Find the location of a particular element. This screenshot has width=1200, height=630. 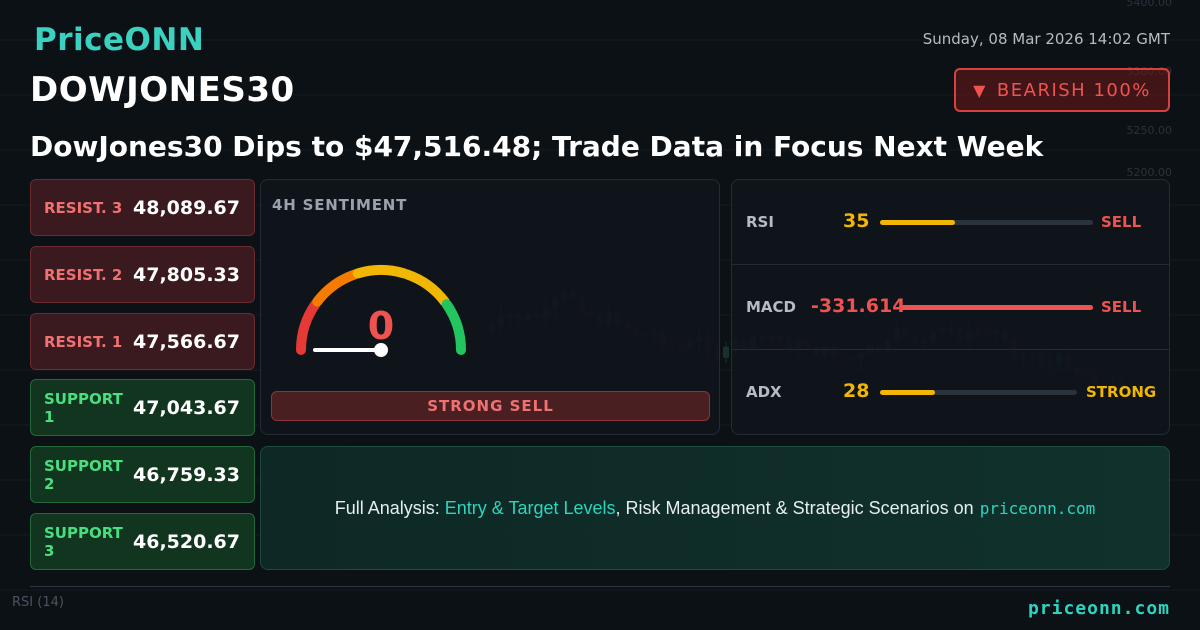

level-resist-3: RESIST. 3 48,089.67 is located at coordinates (142, 207).